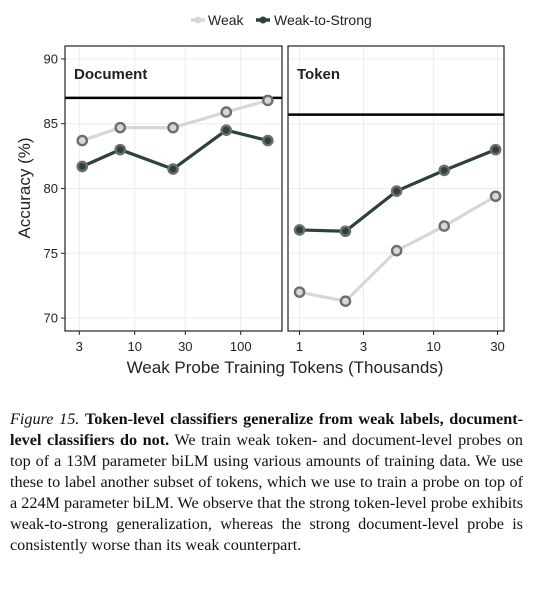 This screenshot has width=533, height=603. What do you see at coordinates (497, 346) in the screenshot?
I see `token-xtick-label-3: 30` at bounding box center [497, 346].